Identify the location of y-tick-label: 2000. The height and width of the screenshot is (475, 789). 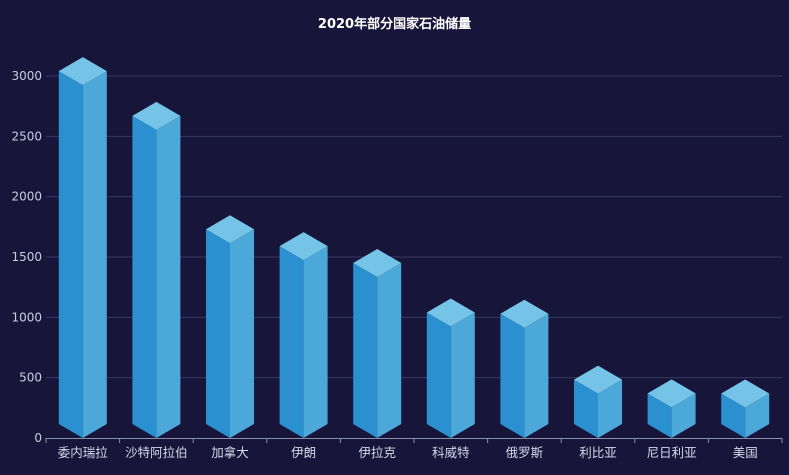
(26, 197).